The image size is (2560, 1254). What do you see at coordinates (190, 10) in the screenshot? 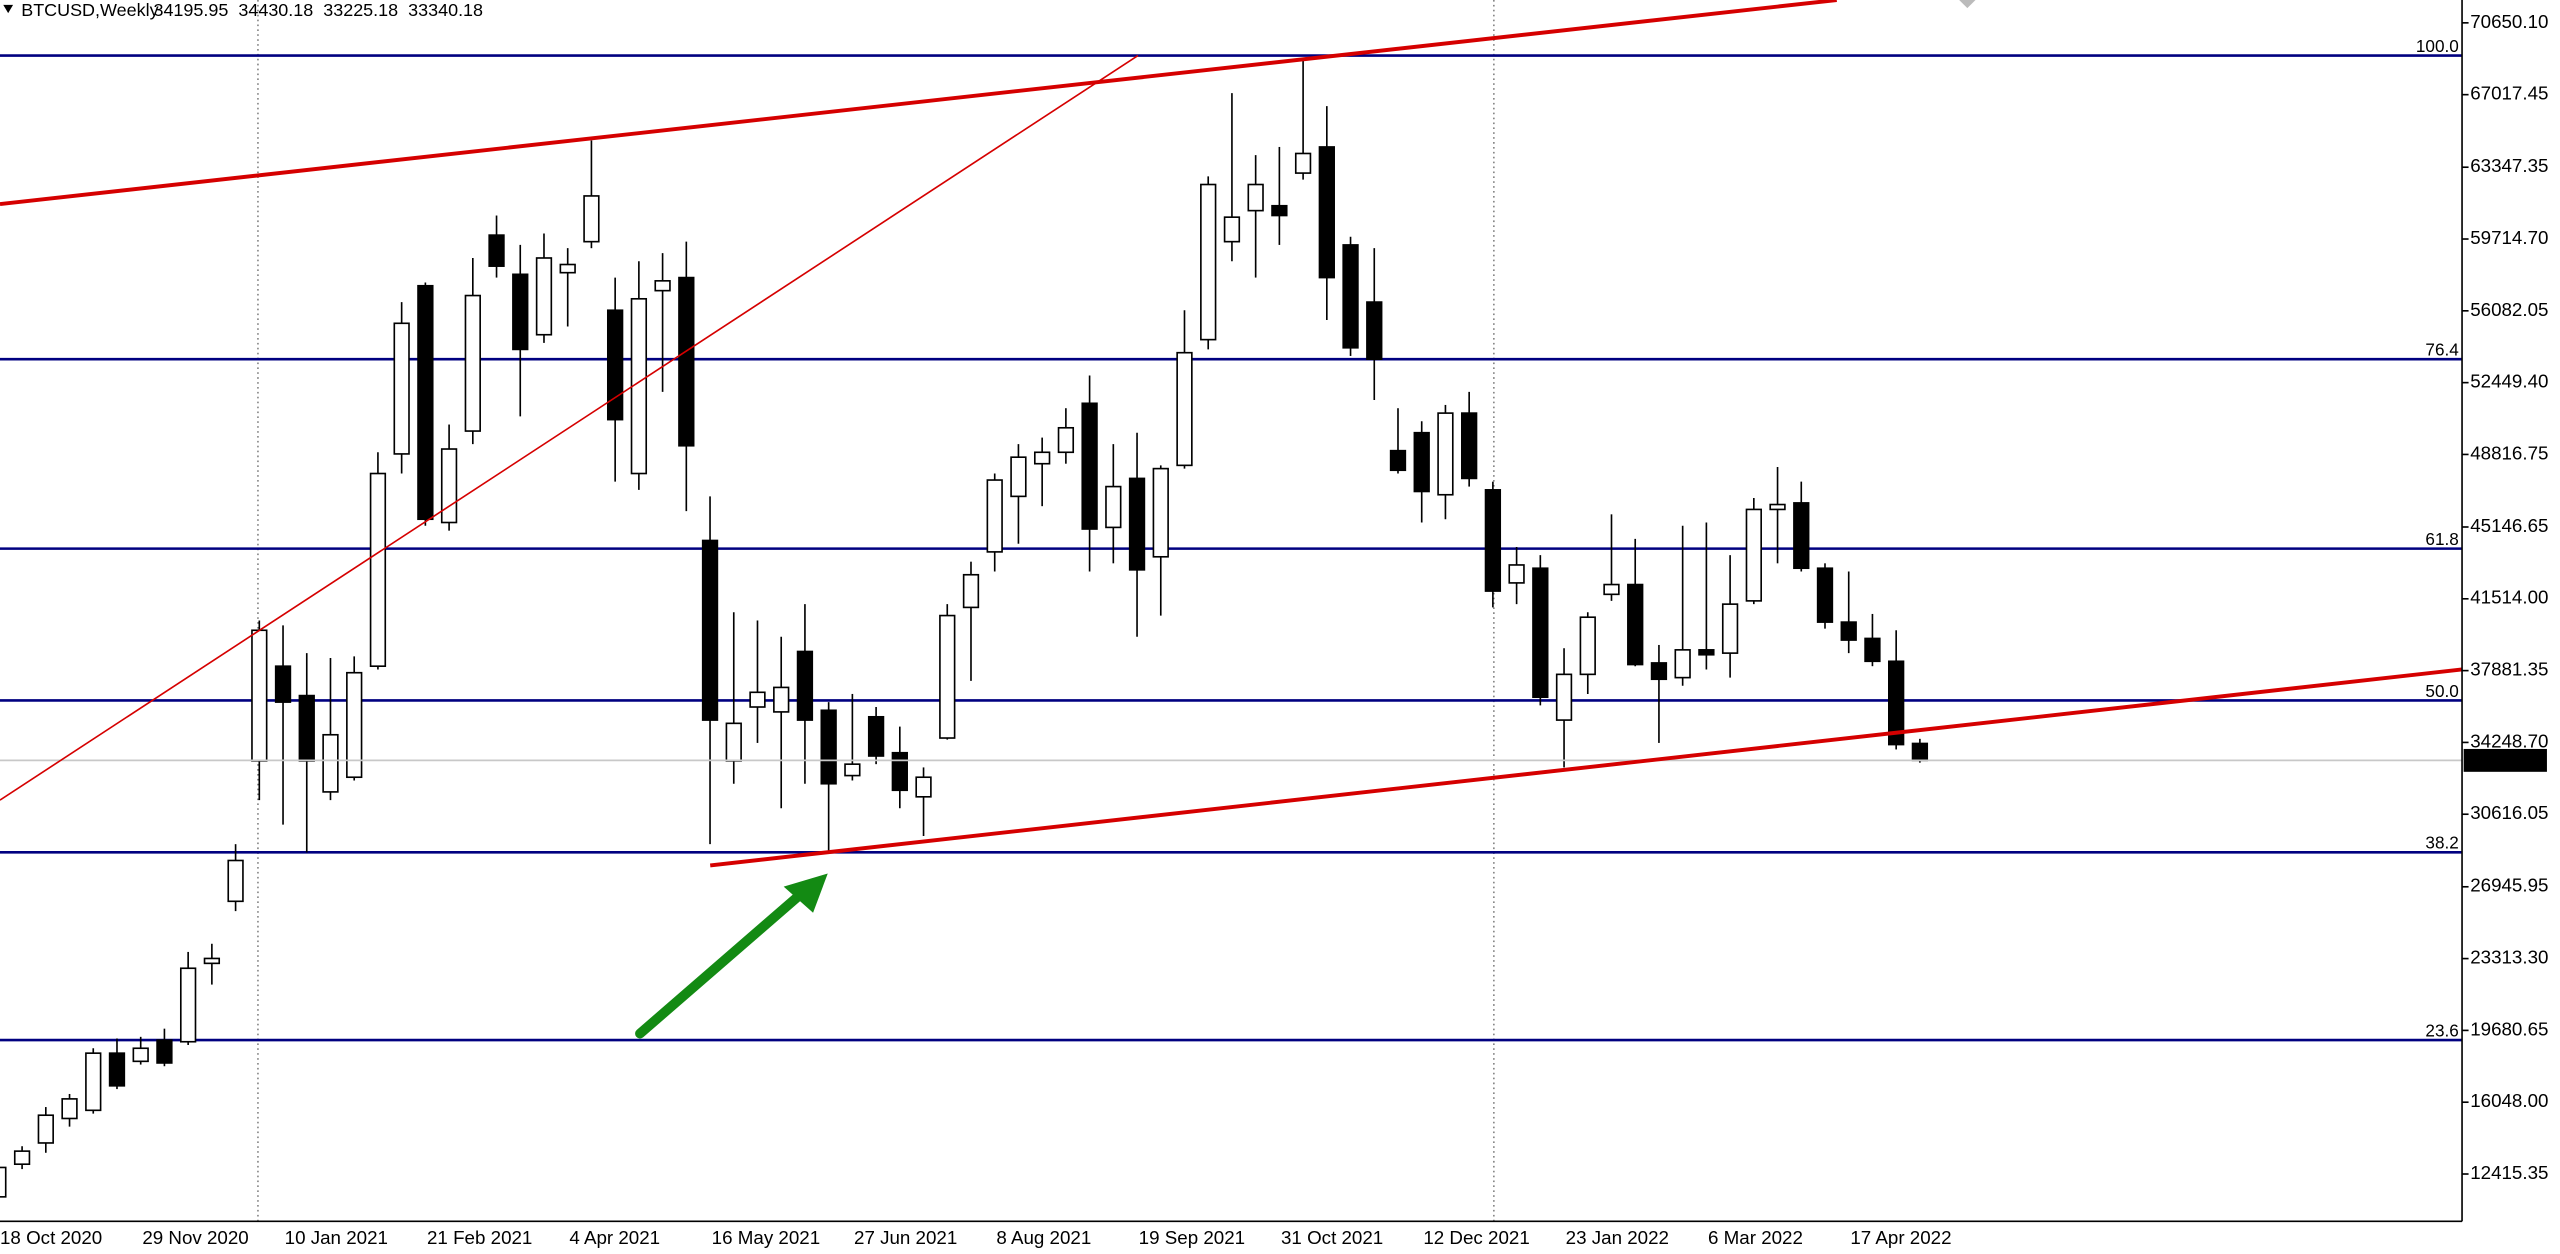
I see `ohlc-open: 34195.95` at bounding box center [190, 10].